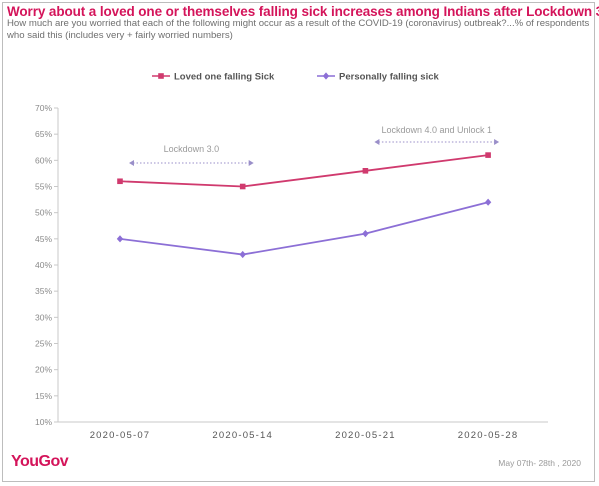 The width and height of the screenshot is (599, 486). Describe the element at coordinates (43, 187) in the screenshot. I see `y-tick-label: 55%` at that location.